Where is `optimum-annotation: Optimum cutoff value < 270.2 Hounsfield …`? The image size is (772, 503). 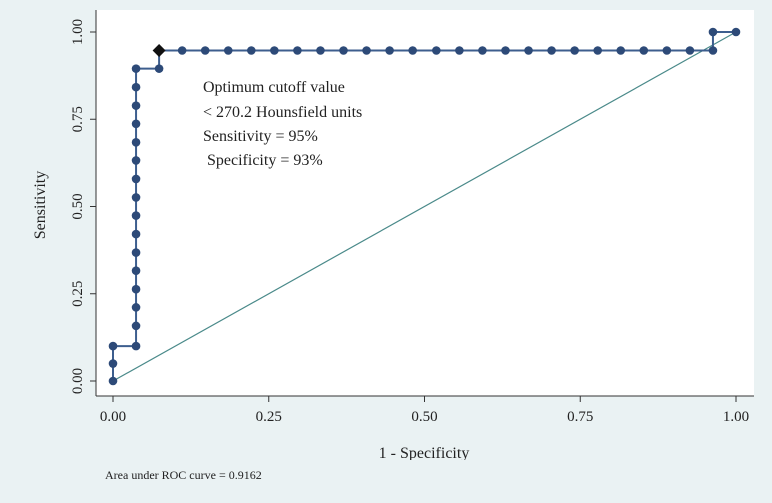 optimum-annotation: Optimum cutoff value < 270.2 Hounsfield … is located at coordinates (282, 124).